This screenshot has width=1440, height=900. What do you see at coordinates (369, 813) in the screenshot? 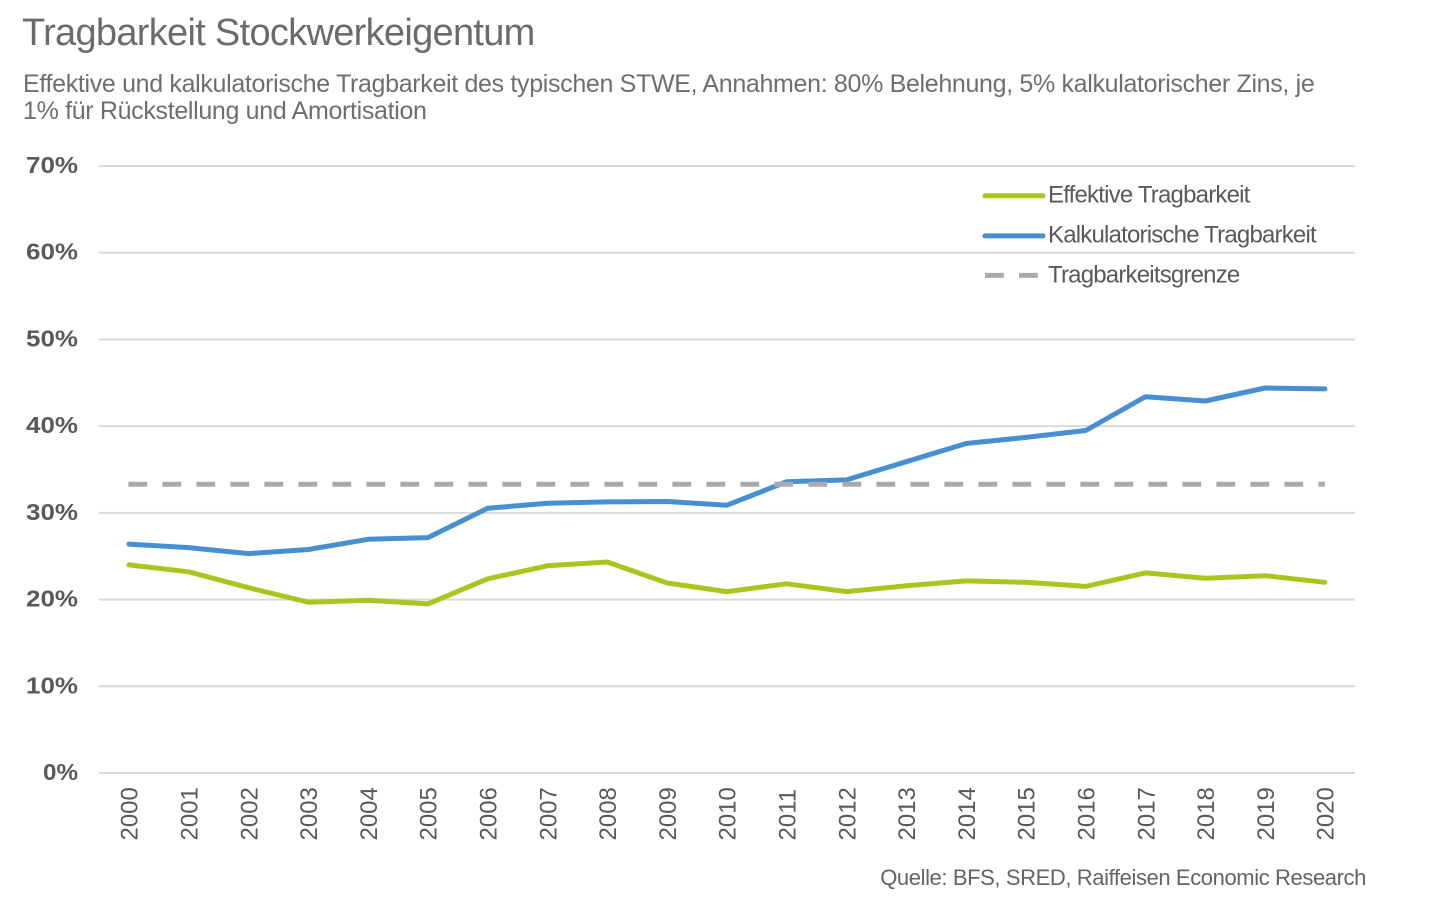
I see `svg-text: 2004` at bounding box center [369, 813].